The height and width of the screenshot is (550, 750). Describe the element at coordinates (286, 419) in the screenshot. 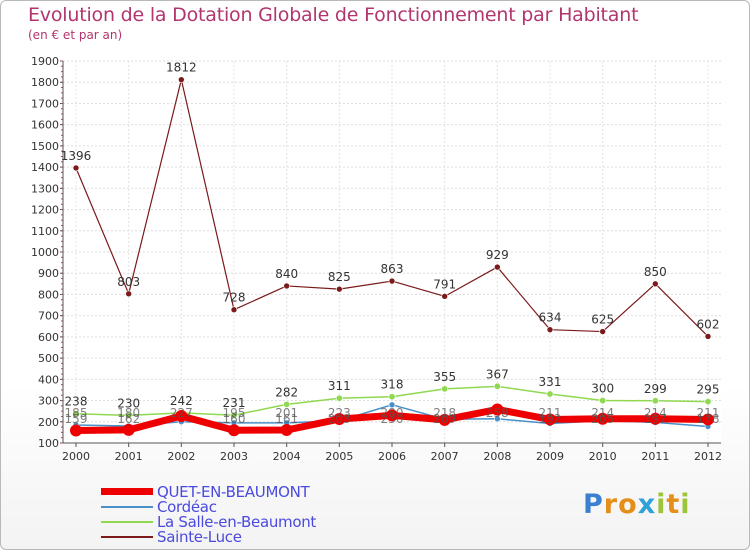

I see `data-label: 161` at that location.